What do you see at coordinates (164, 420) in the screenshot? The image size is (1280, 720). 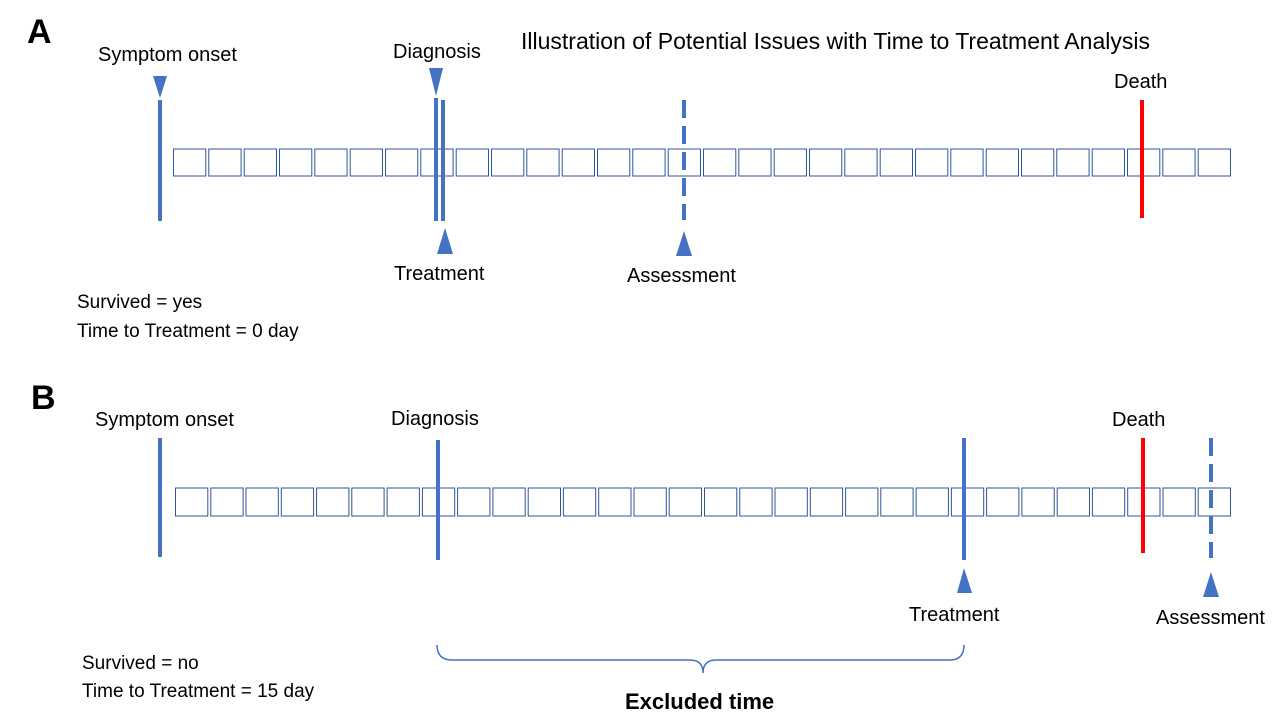 I see `panel-b-symptom-onset-label: Symptom onset` at bounding box center [164, 420].